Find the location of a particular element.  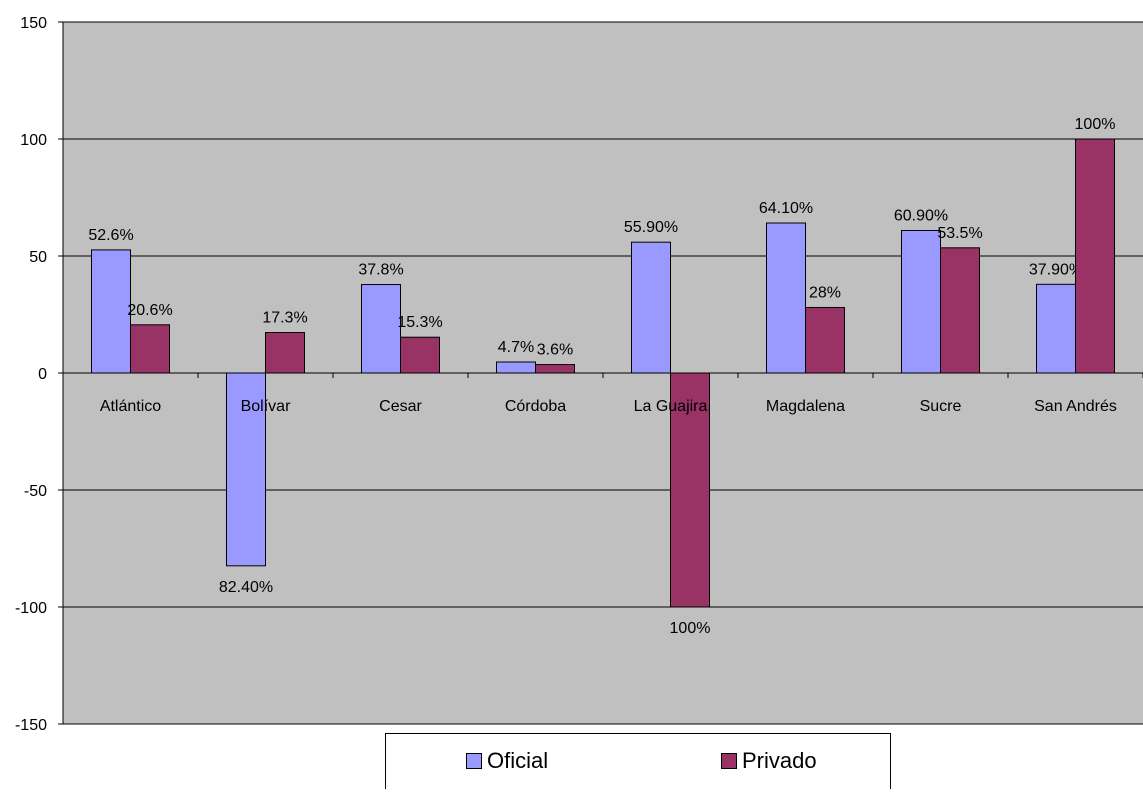

x-tick-label: Córdoba is located at coordinates (535, 406).